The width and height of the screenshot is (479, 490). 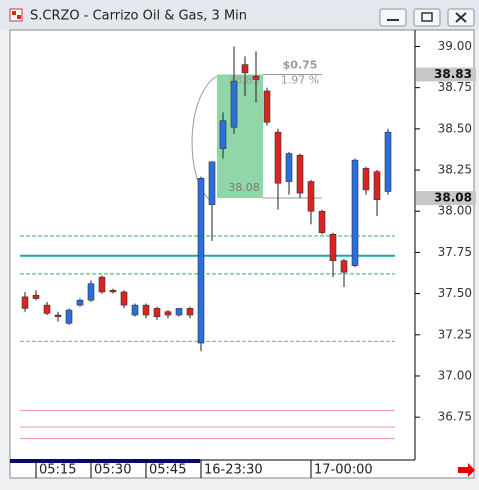 I want to click on y-tick-label: 38.75, so click(x=455, y=87).